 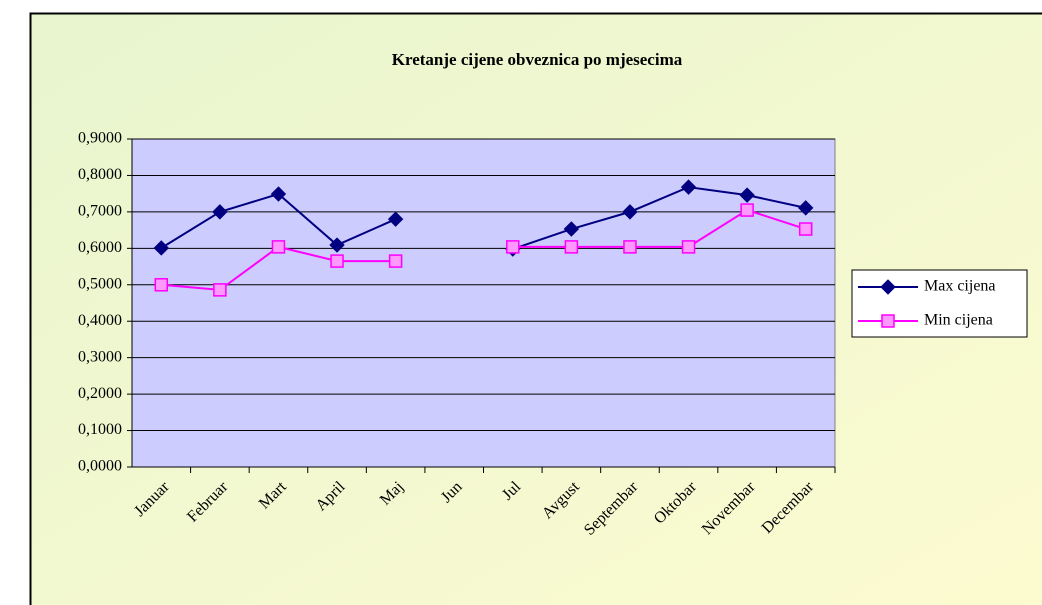 What do you see at coordinates (100, 356) in the screenshot?
I see `y-tick-label: 0,3000` at bounding box center [100, 356].